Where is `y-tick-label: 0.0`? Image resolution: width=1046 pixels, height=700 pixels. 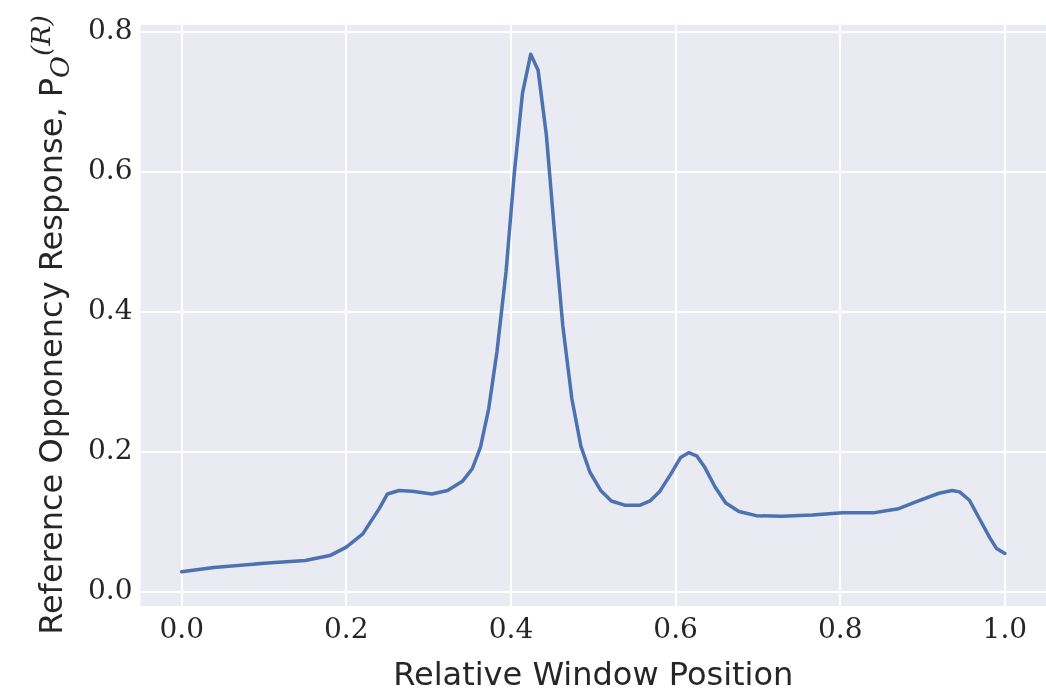 y-tick-label: 0.0 is located at coordinates (110, 590).